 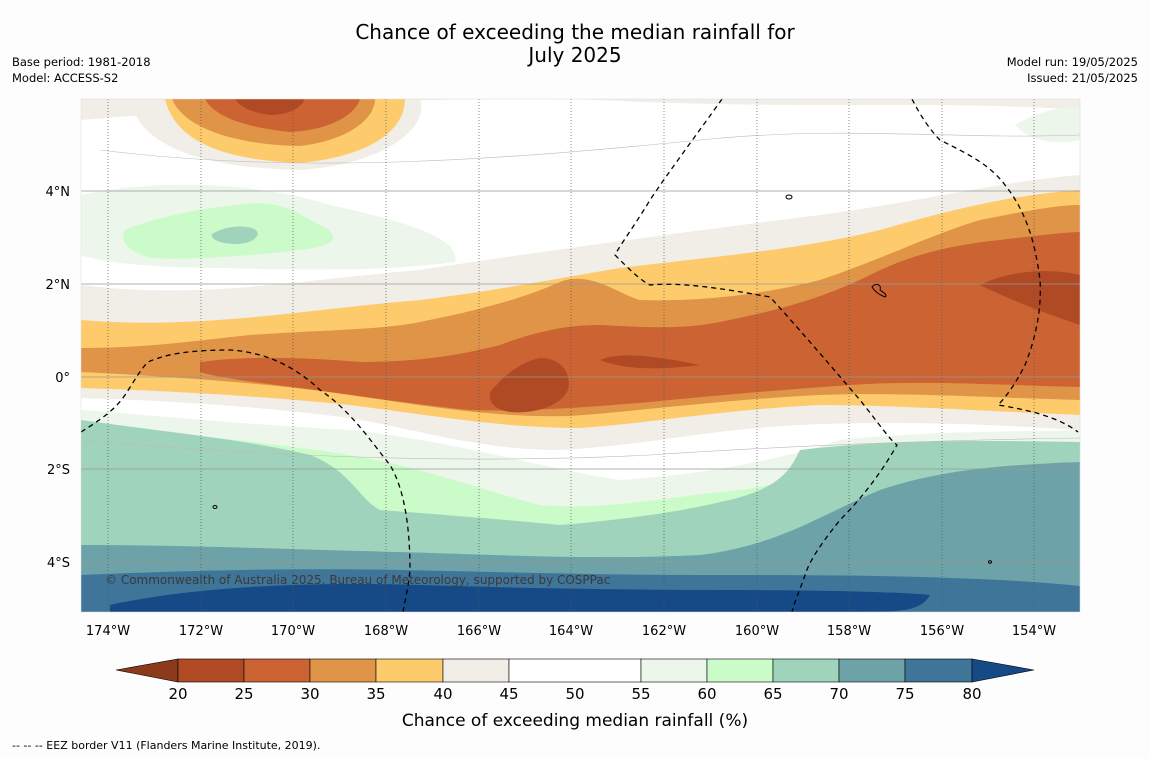 I want to click on colorbar-label: Chance of exceeding median rainfall (%), so click(x=575, y=721).